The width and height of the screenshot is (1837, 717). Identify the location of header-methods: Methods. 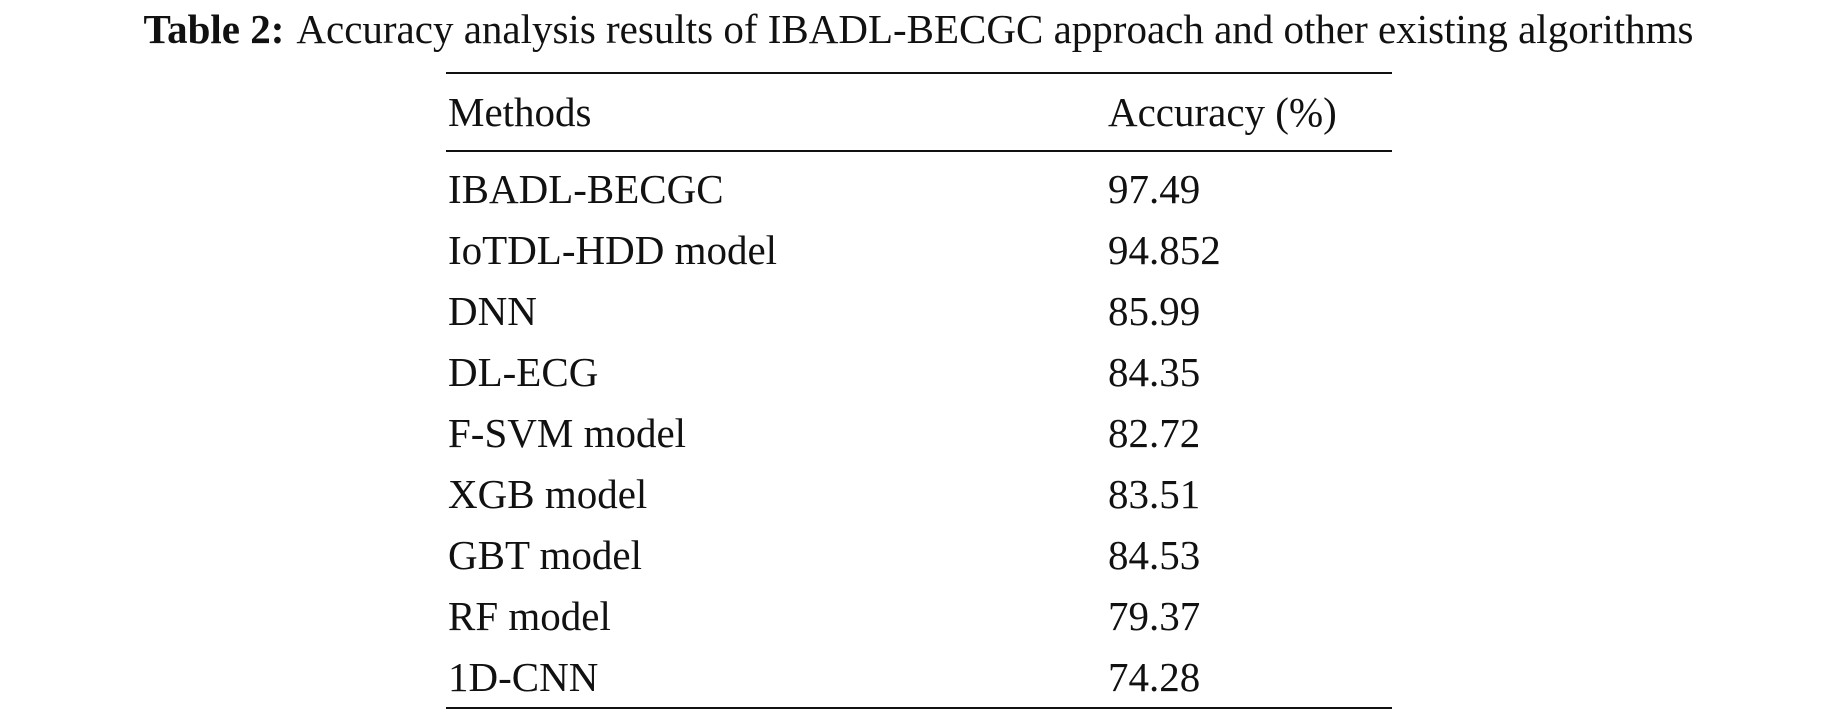
(520, 112).